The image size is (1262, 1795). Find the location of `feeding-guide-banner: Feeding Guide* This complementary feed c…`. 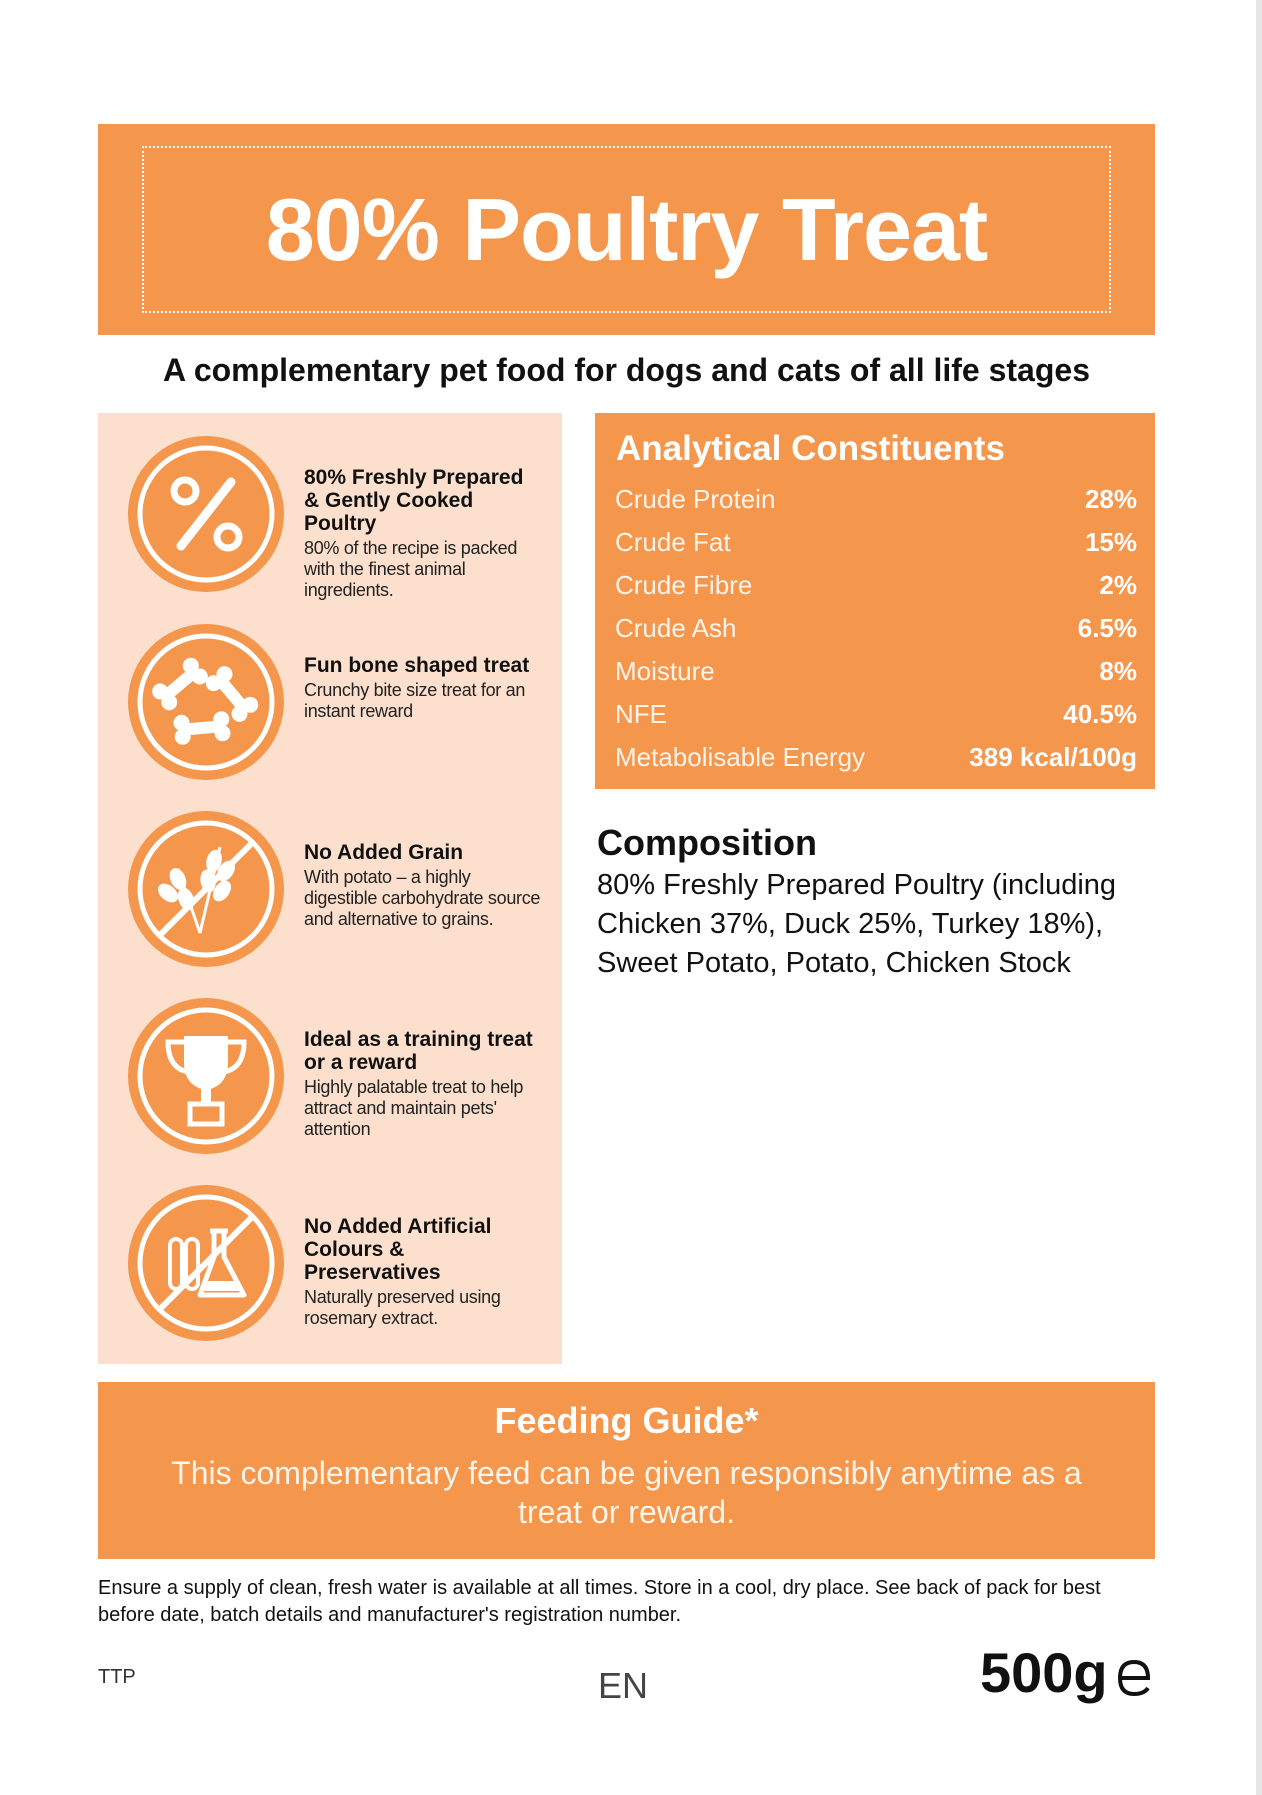

feeding-guide-banner: Feeding Guide* This complementary feed c… is located at coordinates (626, 1470).